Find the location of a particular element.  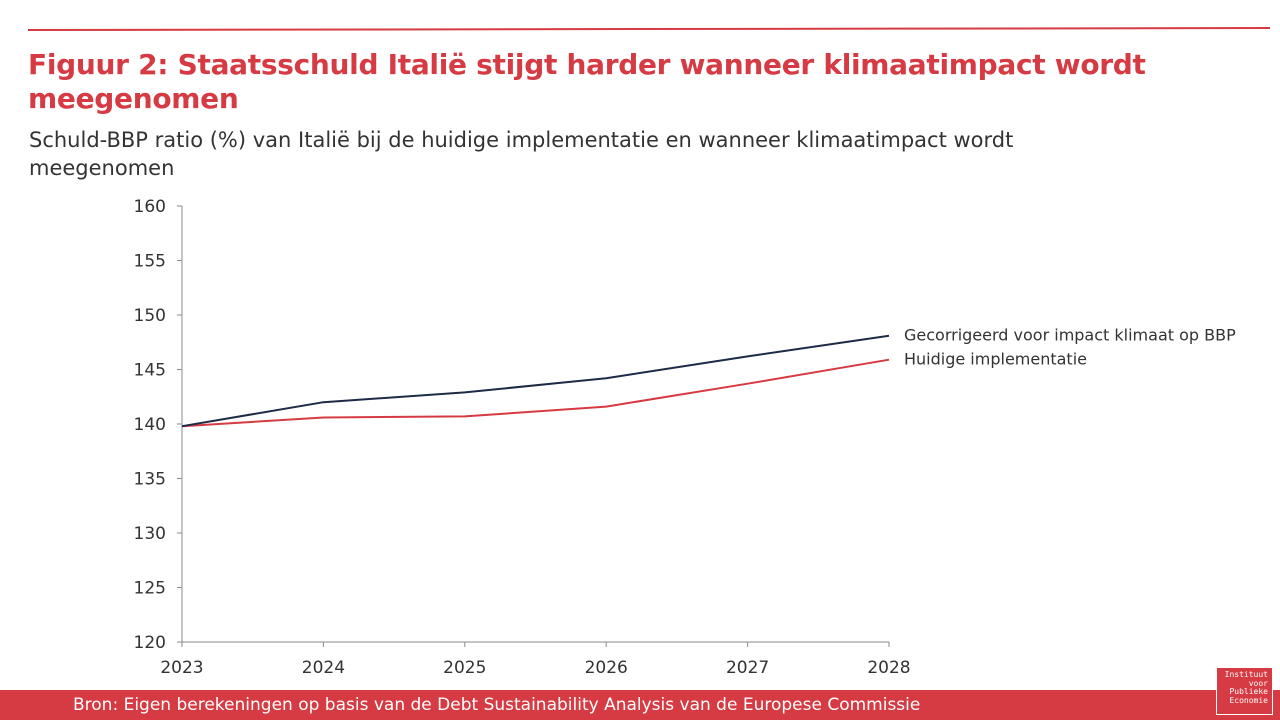

x-tick-label: 2026 is located at coordinates (606, 668).